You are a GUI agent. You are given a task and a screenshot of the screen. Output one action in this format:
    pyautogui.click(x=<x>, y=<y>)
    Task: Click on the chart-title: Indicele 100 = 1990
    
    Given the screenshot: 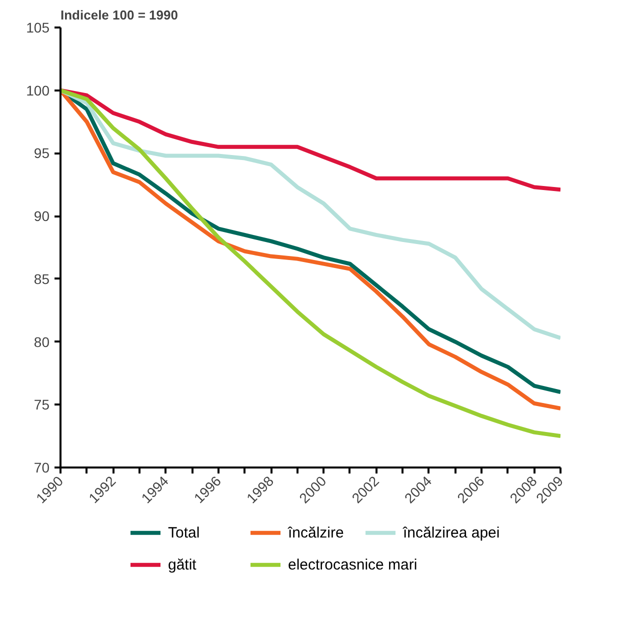 What is the action you would take?
    pyautogui.click(x=119, y=15)
    